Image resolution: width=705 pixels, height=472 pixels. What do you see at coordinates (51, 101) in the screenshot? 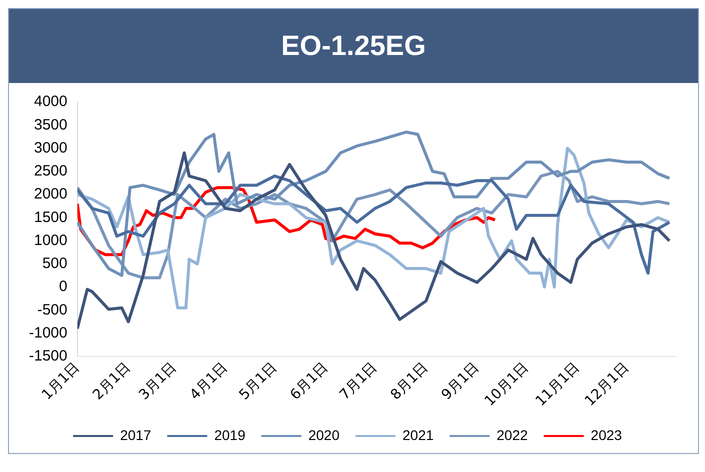
I see `y-tick-label: 4000` at bounding box center [51, 101].